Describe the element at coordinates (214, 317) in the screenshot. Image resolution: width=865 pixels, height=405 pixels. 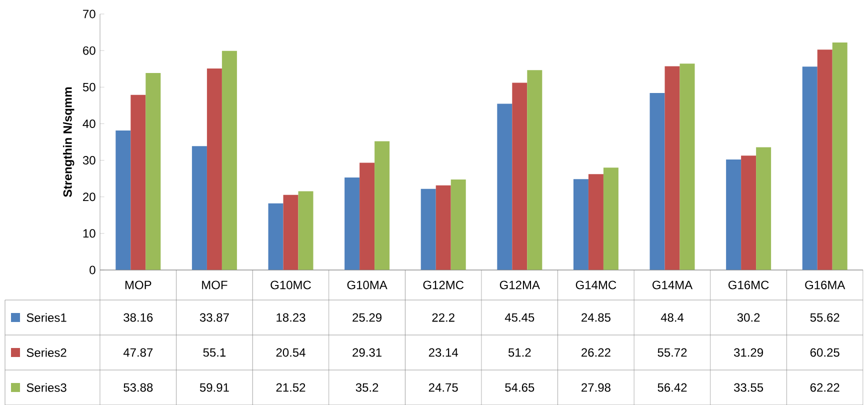
I see `data-label: 33.87` at that location.